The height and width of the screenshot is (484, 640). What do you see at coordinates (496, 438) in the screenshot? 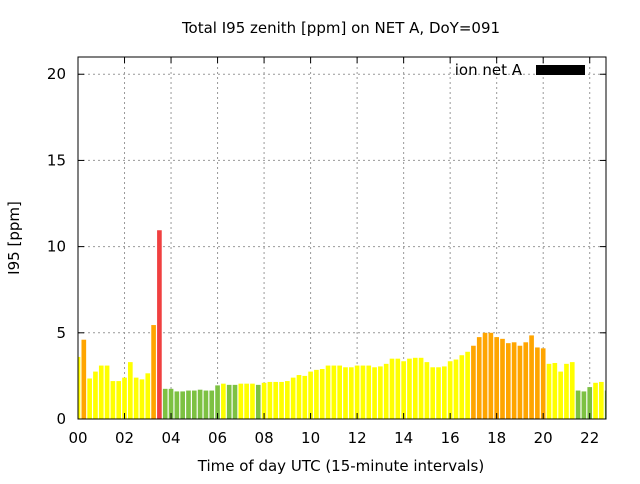
I see `x-tick-label: 18` at bounding box center [496, 438].